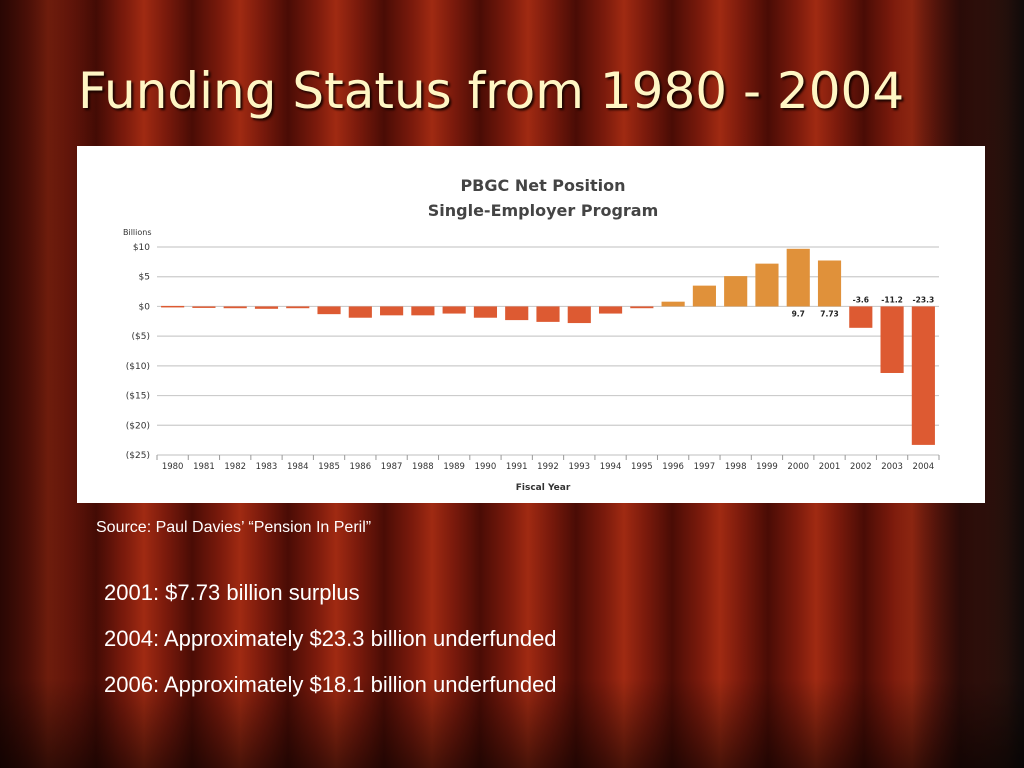  What do you see at coordinates (542, 185) in the screenshot?
I see `chart-title: PBGC Net Position` at bounding box center [542, 185].